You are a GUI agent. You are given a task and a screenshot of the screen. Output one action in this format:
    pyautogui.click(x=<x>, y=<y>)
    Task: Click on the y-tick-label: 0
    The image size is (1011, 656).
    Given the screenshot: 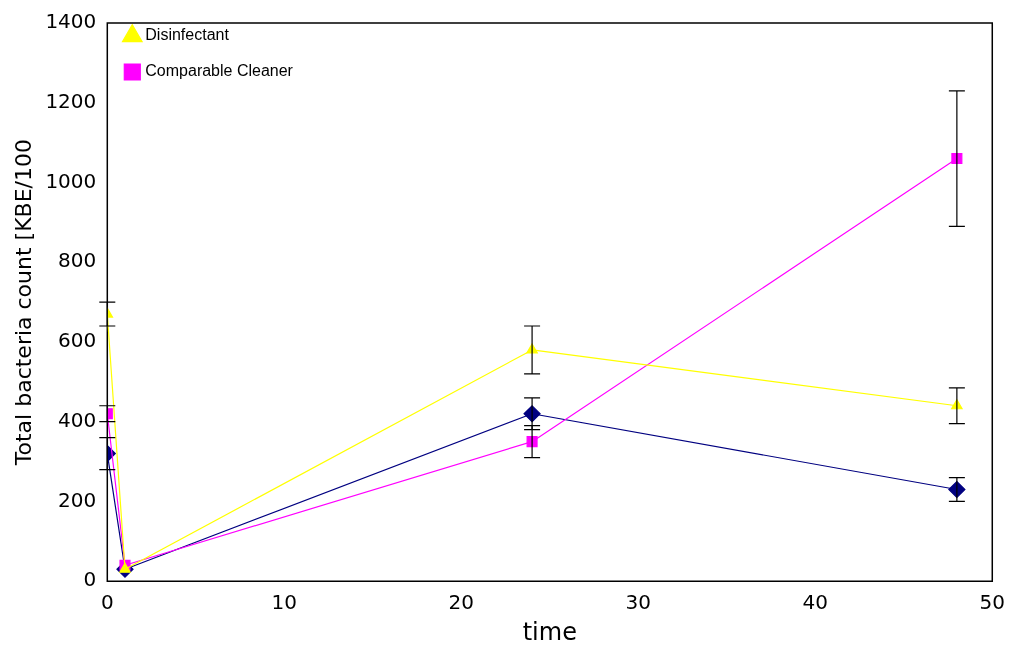 What is the action you would take?
    pyautogui.click(x=90, y=579)
    